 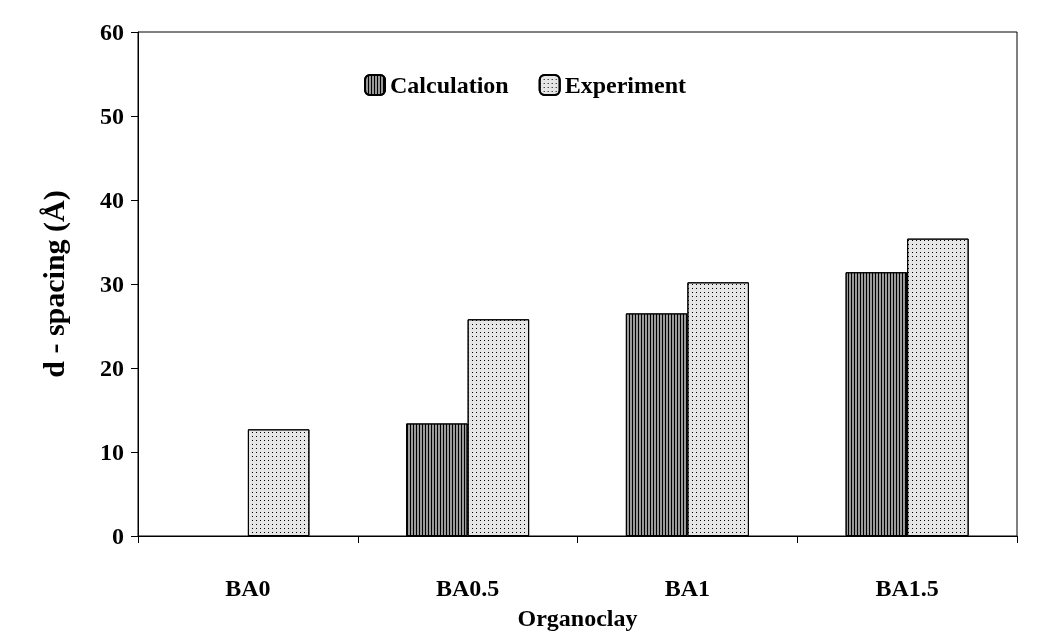 What do you see at coordinates (577, 618) in the screenshot?
I see `x-axis-title: Organoclay` at bounding box center [577, 618].